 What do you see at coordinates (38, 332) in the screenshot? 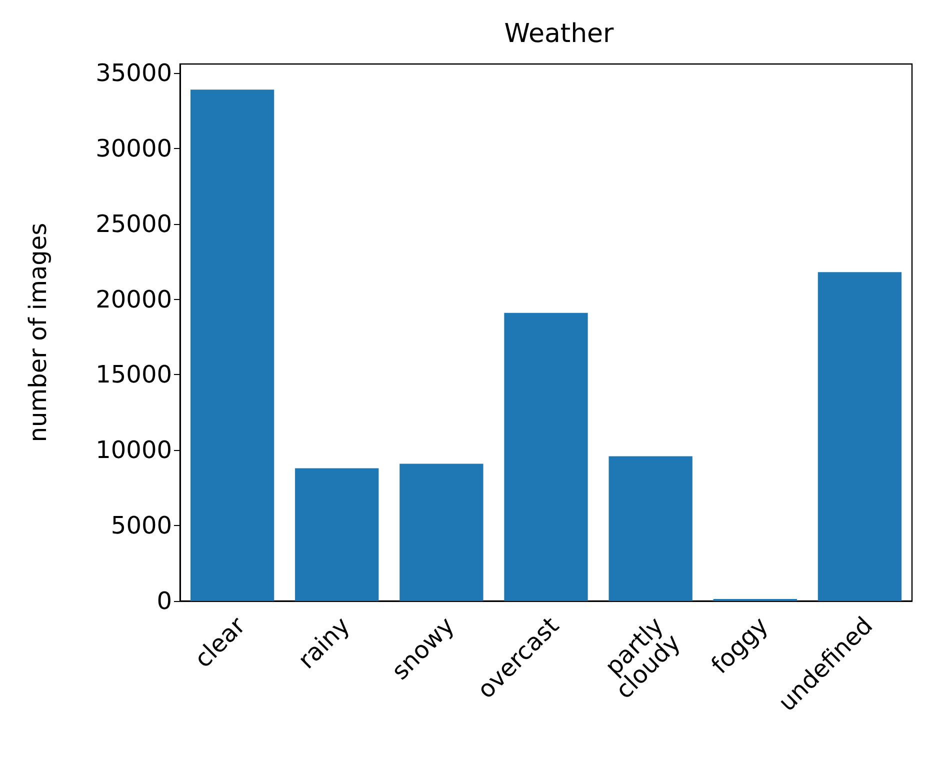
I see `y-axis-title: number of images` at bounding box center [38, 332].